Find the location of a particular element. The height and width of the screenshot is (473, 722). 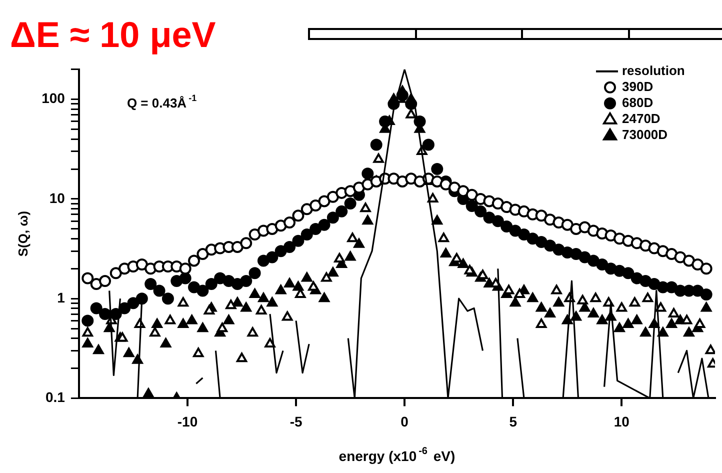

x-tick-label: -10 is located at coordinates (187, 421).